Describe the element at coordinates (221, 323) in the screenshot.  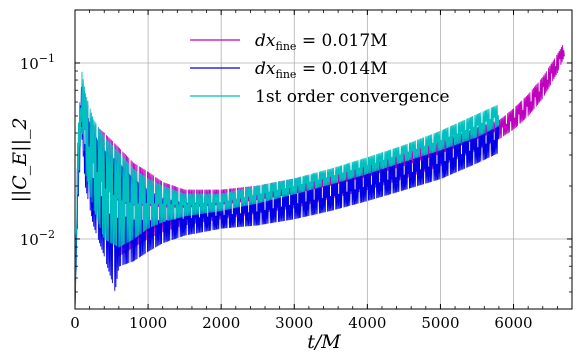
I see `x-tick-label: 2000` at that location.